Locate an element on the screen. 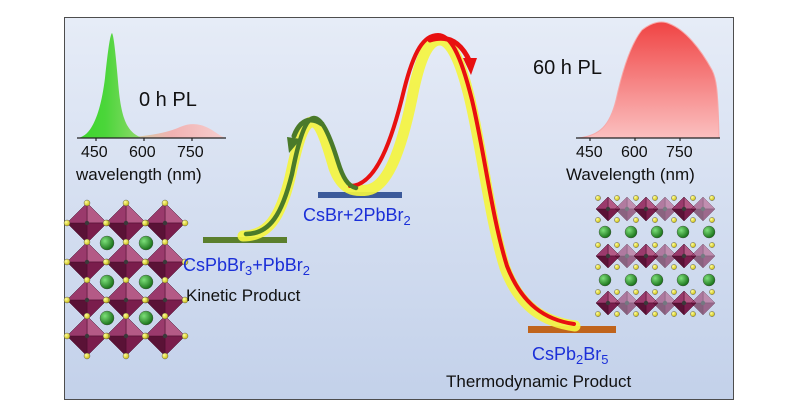 This screenshot has width=800, height=419. intermediate-state-label: CsBr+2PbBr2 is located at coordinates (357, 216).